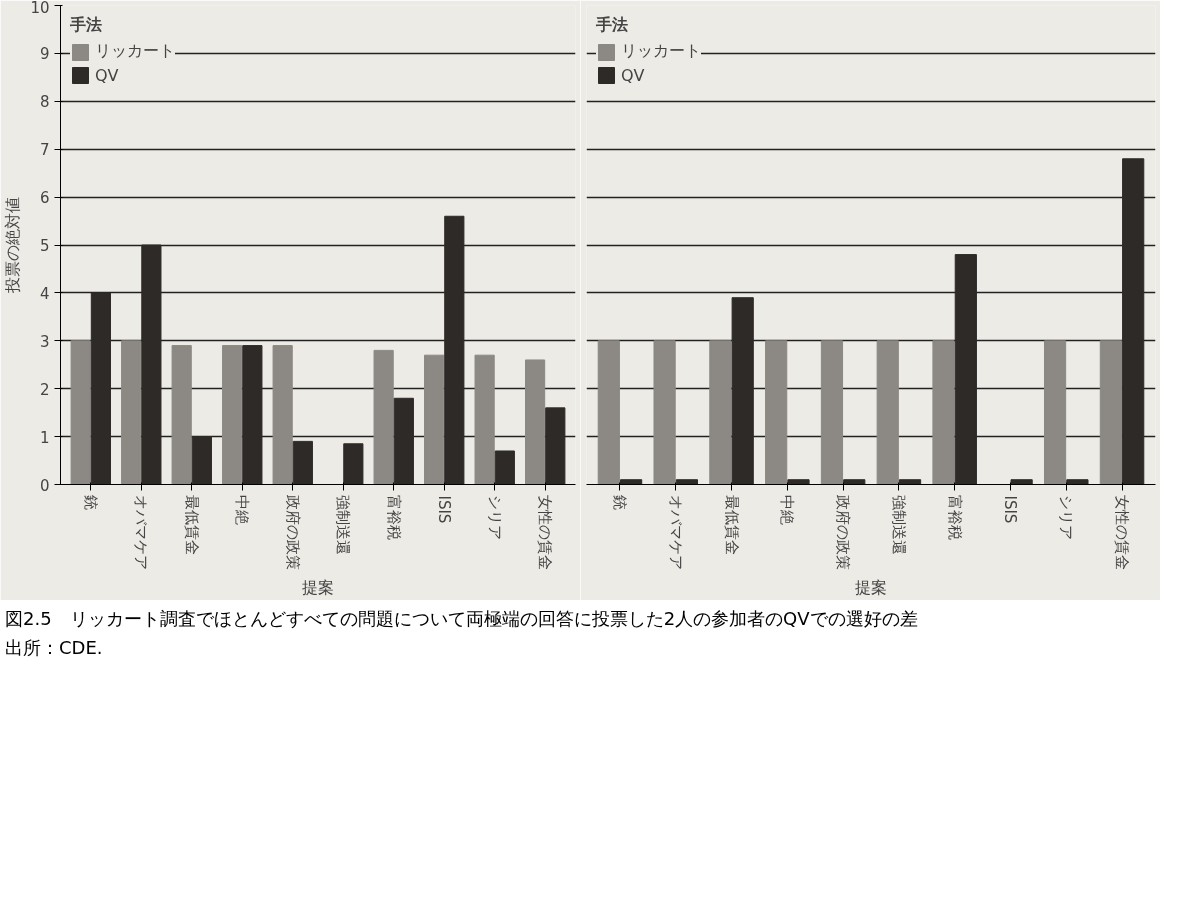  I want to click on y-tick-label: 5, so click(44, 246).